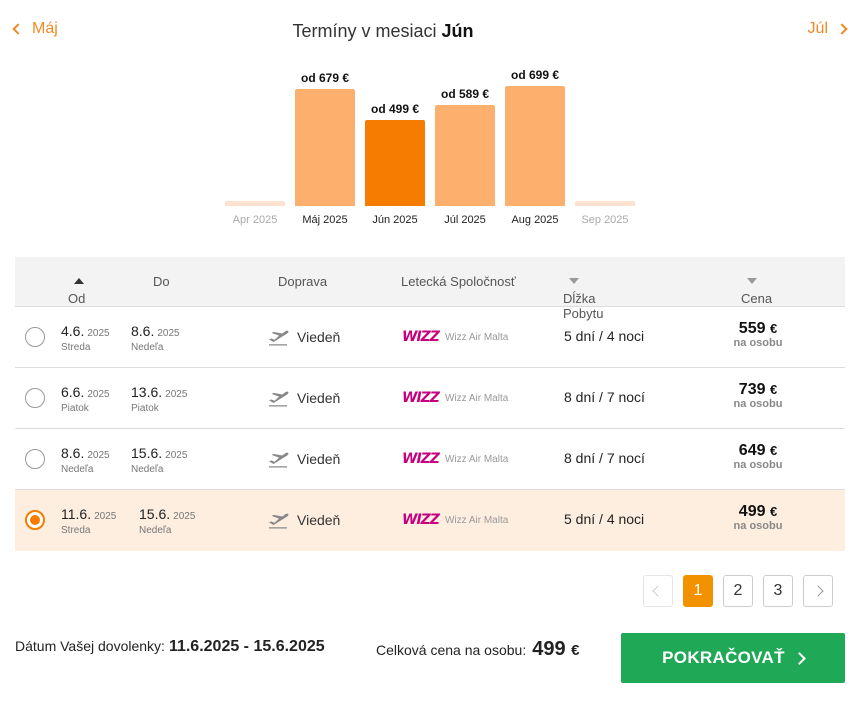  Describe the element at coordinates (145, 408) in the screenshot. I see `to-weekday: Piatok` at that location.